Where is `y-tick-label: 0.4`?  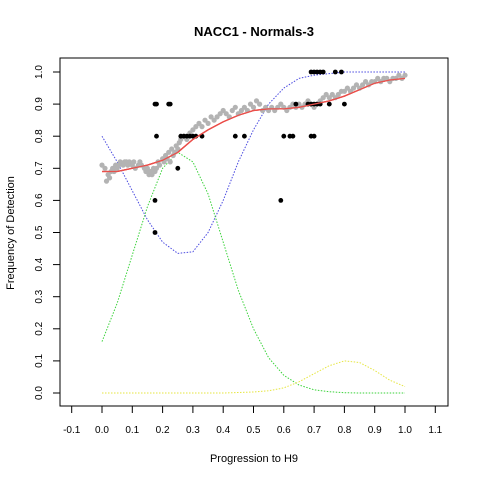
y-tick-label: 0.4 is located at coordinates (39, 264).